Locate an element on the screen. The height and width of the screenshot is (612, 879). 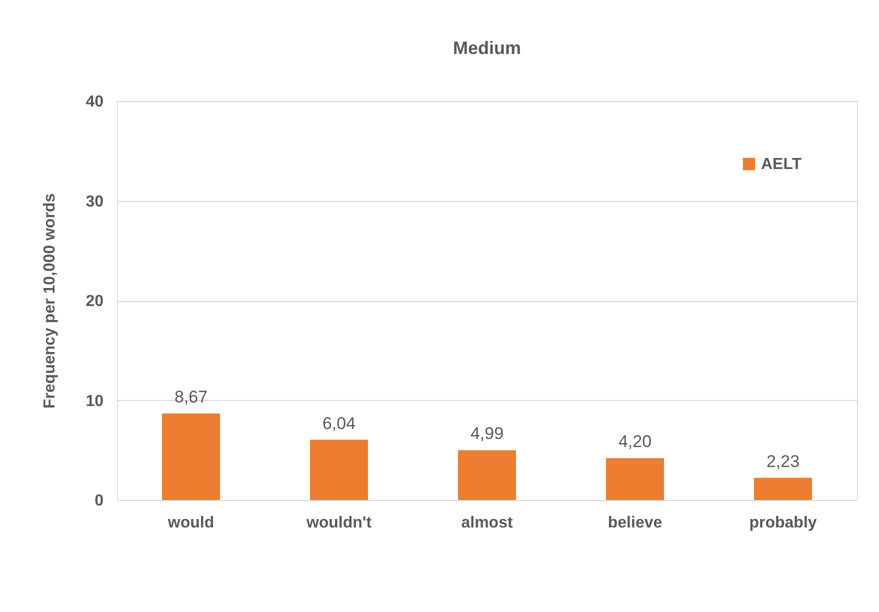
x-tick-label: wouldn't is located at coordinates (338, 523).